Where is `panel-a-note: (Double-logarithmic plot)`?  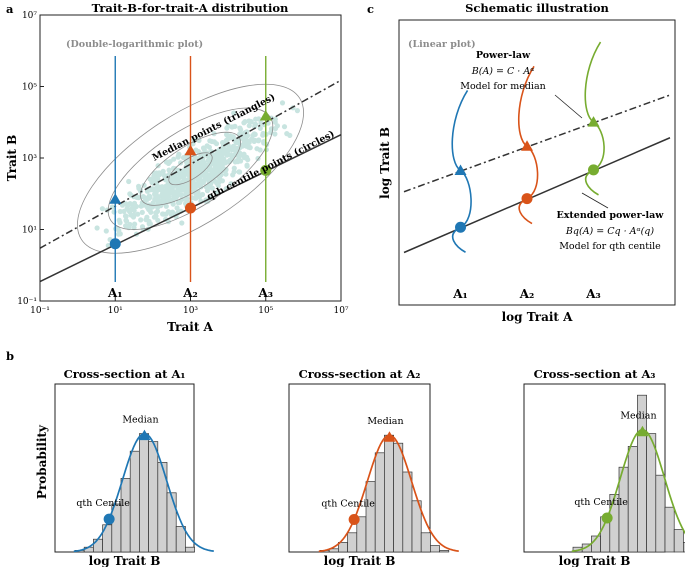 panel-a-note: (Double-logarithmic plot) is located at coordinates (134, 44).